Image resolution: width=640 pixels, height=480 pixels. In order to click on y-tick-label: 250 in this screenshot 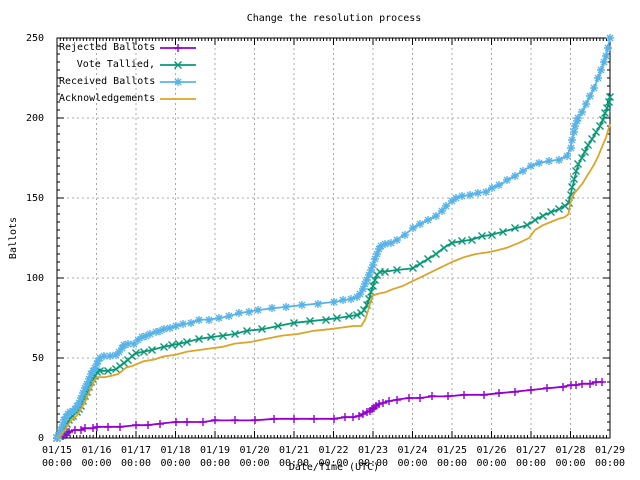, I will do `click(34, 38)`.